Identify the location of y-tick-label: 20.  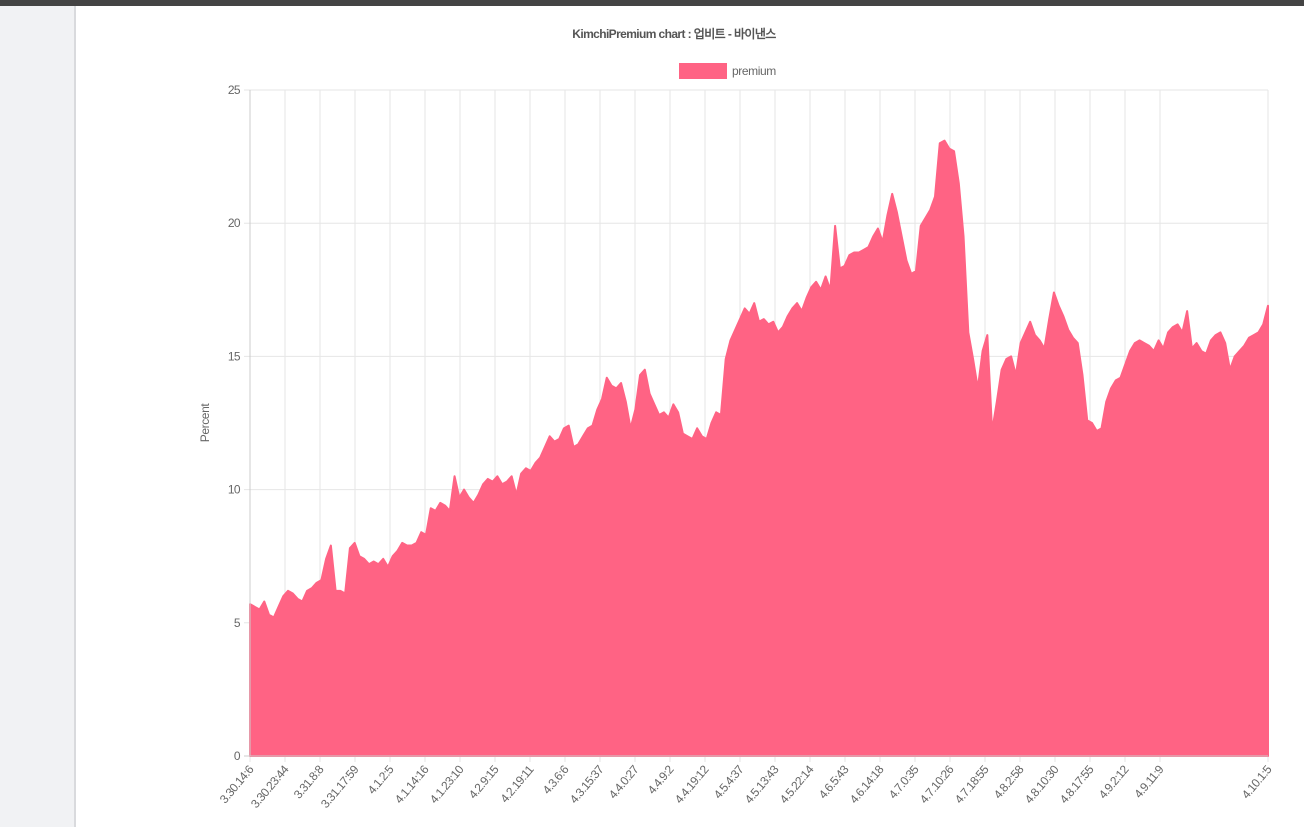
(234, 223).